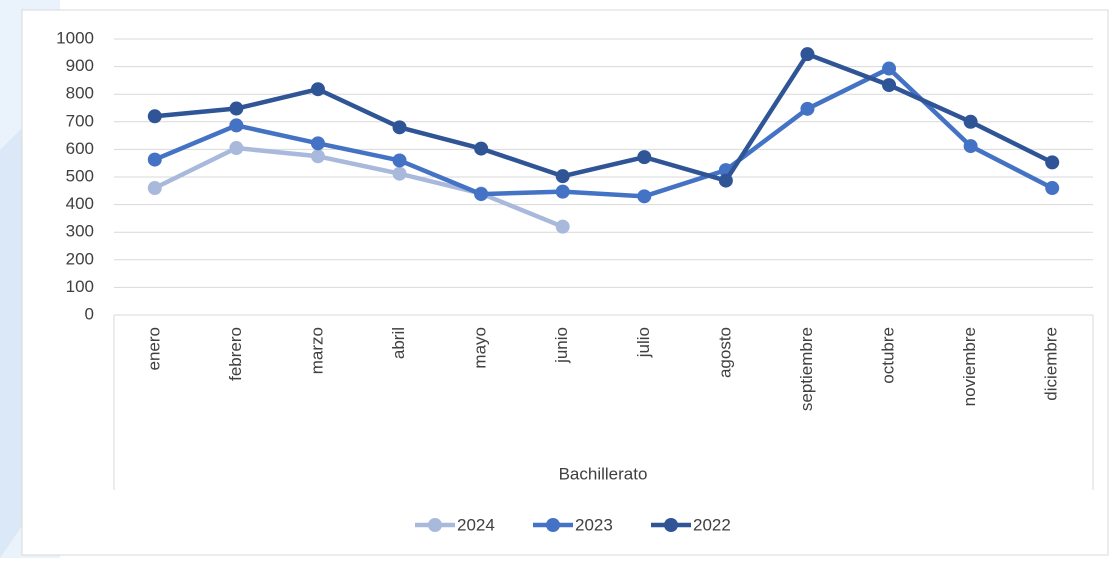 The height and width of the screenshot is (563, 1114). What do you see at coordinates (316, 350) in the screenshot?
I see `x-tick-label: marzo` at bounding box center [316, 350].